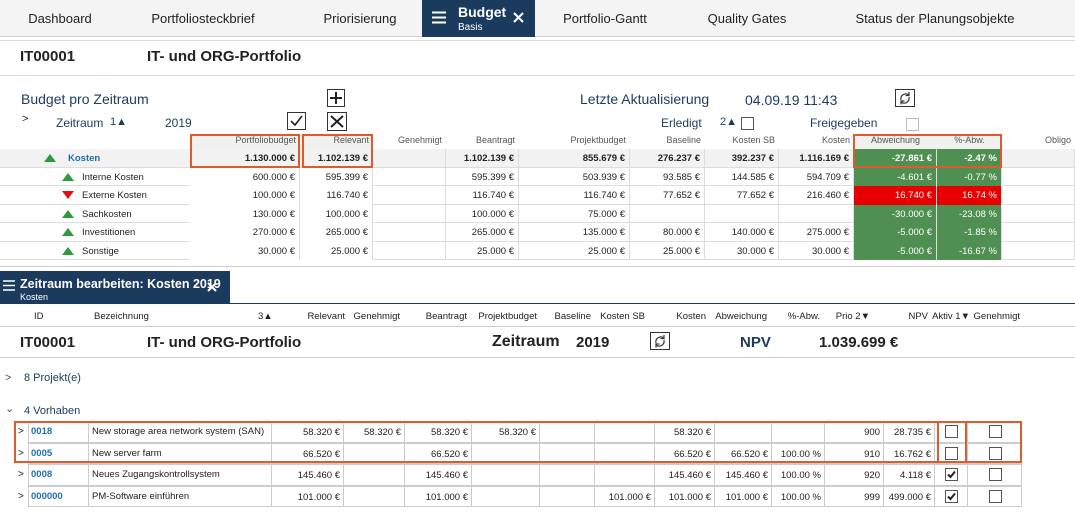 This screenshot has height=514, width=1075. Describe the element at coordinates (681, 123) in the screenshot. I see `done-label: Erledigt` at that location.